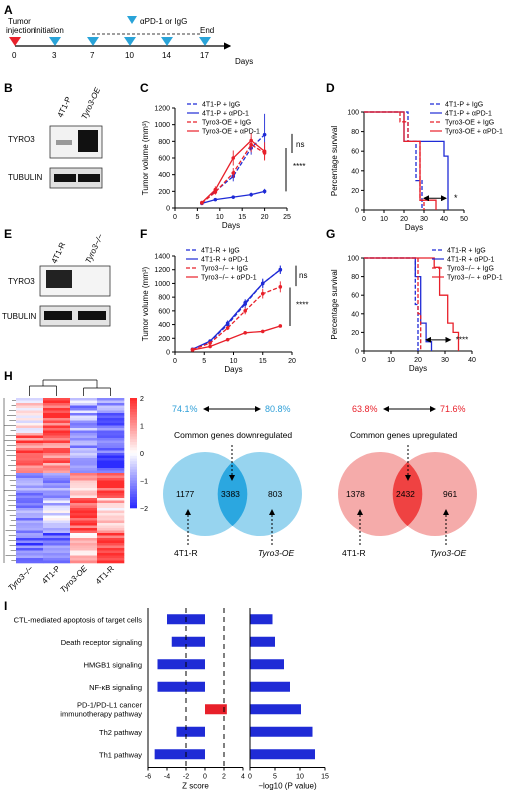 The height and width of the screenshot is (791, 530). Describe the element at coordinates (113, 664) in the screenshot. I see `pathway-label: HMGB1 signaling` at that location.